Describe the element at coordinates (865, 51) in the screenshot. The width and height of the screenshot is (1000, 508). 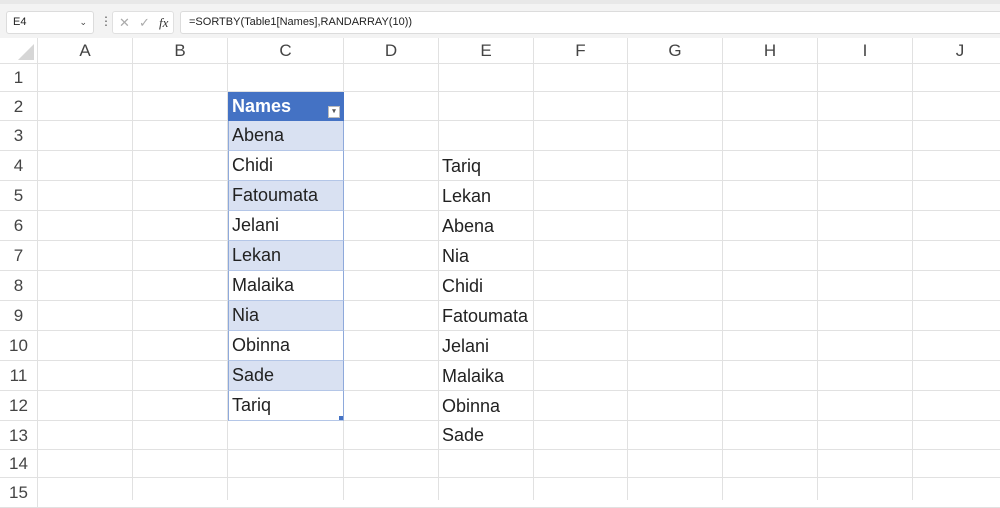
I see `column-header-I: I` at that location.